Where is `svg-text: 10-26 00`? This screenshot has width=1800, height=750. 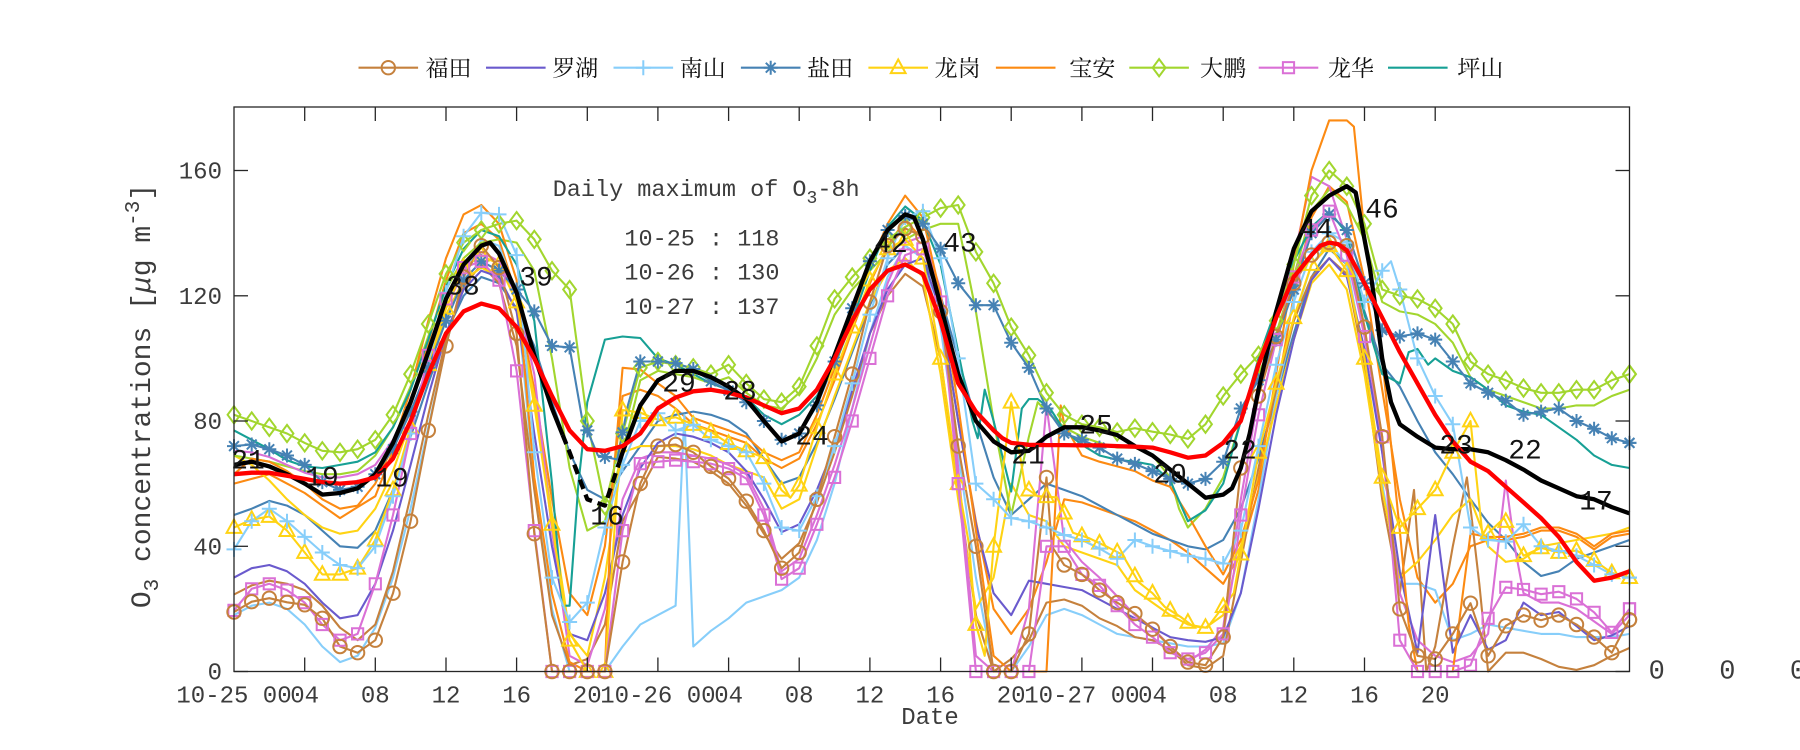 svg-text: 10-26 00 is located at coordinates (657, 697).